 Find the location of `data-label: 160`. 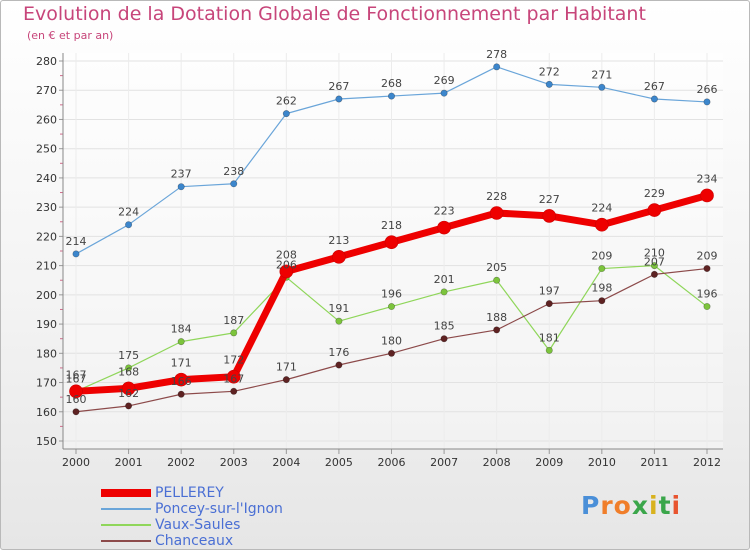

data-label: 160 is located at coordinates (76, 399).